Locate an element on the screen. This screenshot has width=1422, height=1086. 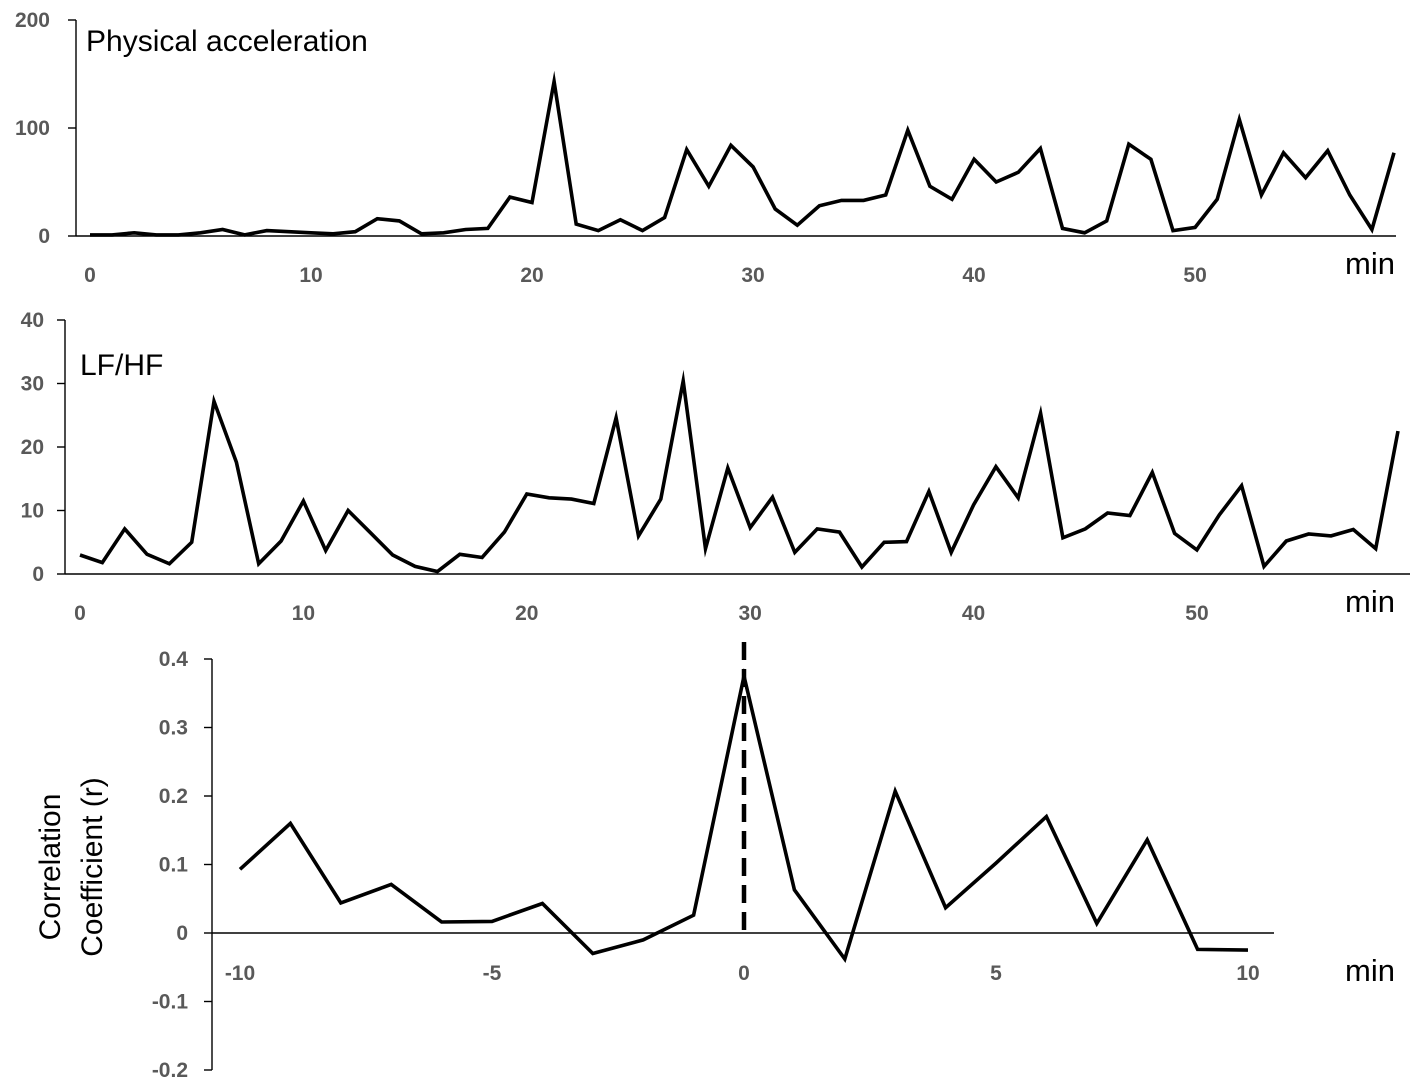
correlation-x-tick-label: -10 is located at coordinates (240, 973).